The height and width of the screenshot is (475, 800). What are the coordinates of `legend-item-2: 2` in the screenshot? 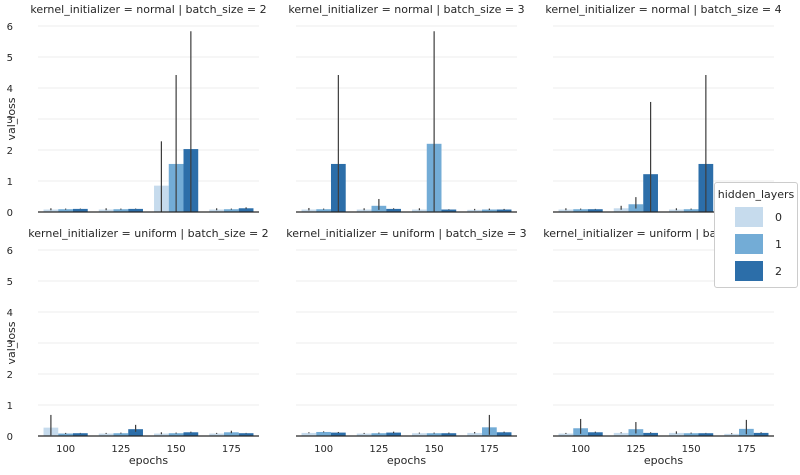 It's located at (758, 272).